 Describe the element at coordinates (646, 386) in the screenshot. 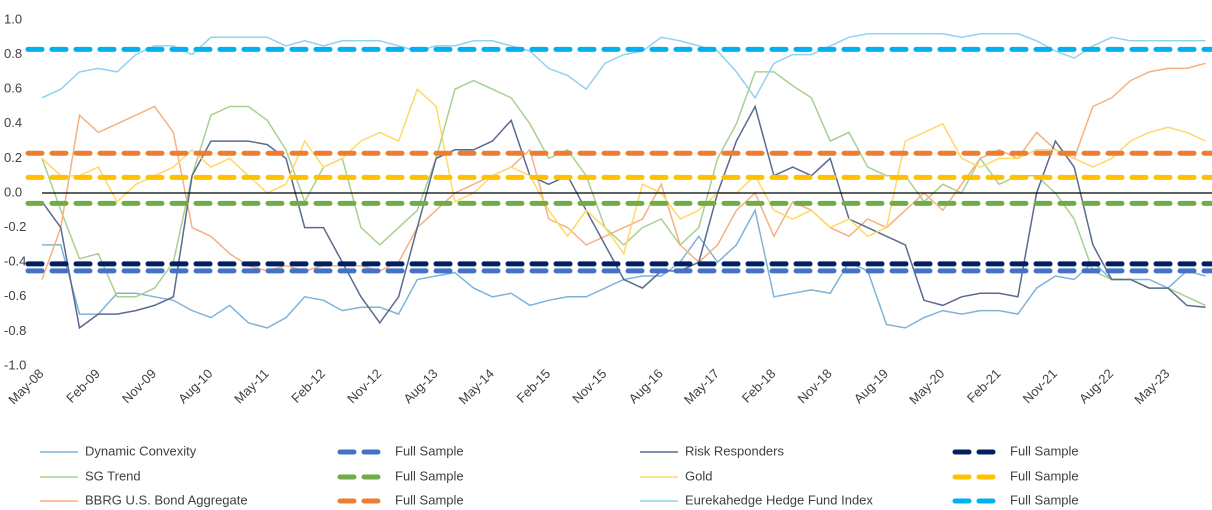

I see `x-tick-label: Aug-16` at that location.